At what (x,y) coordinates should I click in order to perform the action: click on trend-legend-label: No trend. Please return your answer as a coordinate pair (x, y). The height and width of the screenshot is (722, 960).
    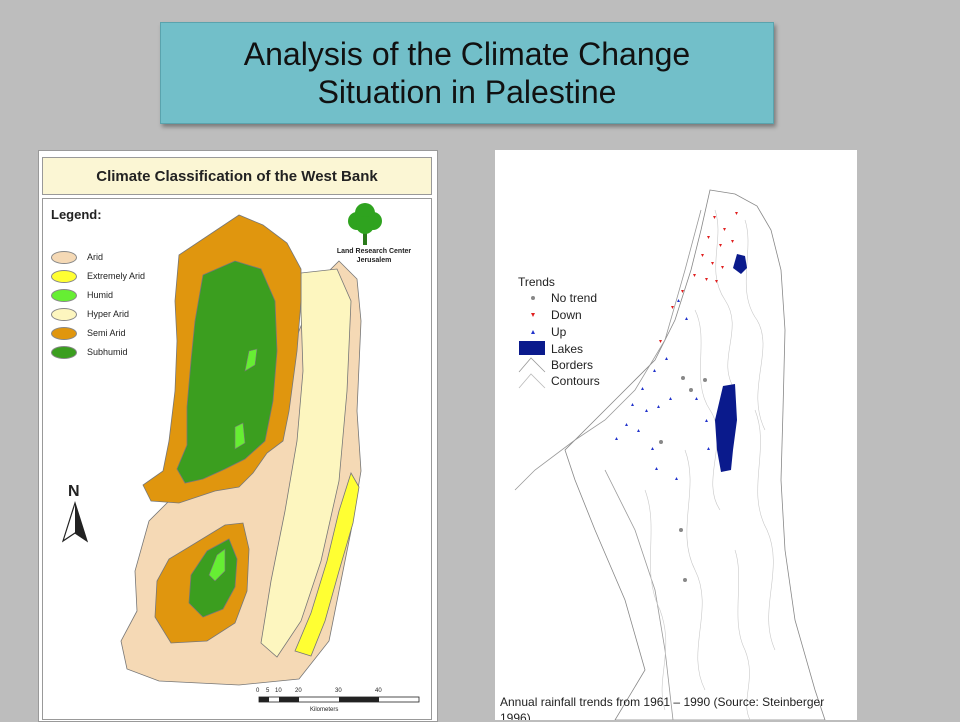
    Looking at the image, I should click on (574, 298).